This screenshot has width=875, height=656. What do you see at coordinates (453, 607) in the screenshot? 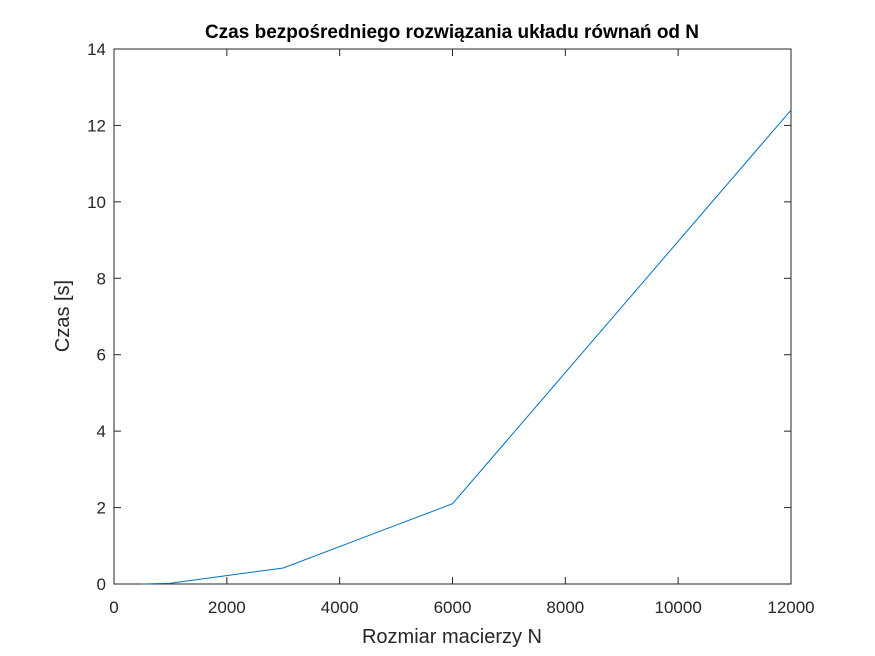
I see `x-tick-label: 6000` at bounding box center [453, 607].